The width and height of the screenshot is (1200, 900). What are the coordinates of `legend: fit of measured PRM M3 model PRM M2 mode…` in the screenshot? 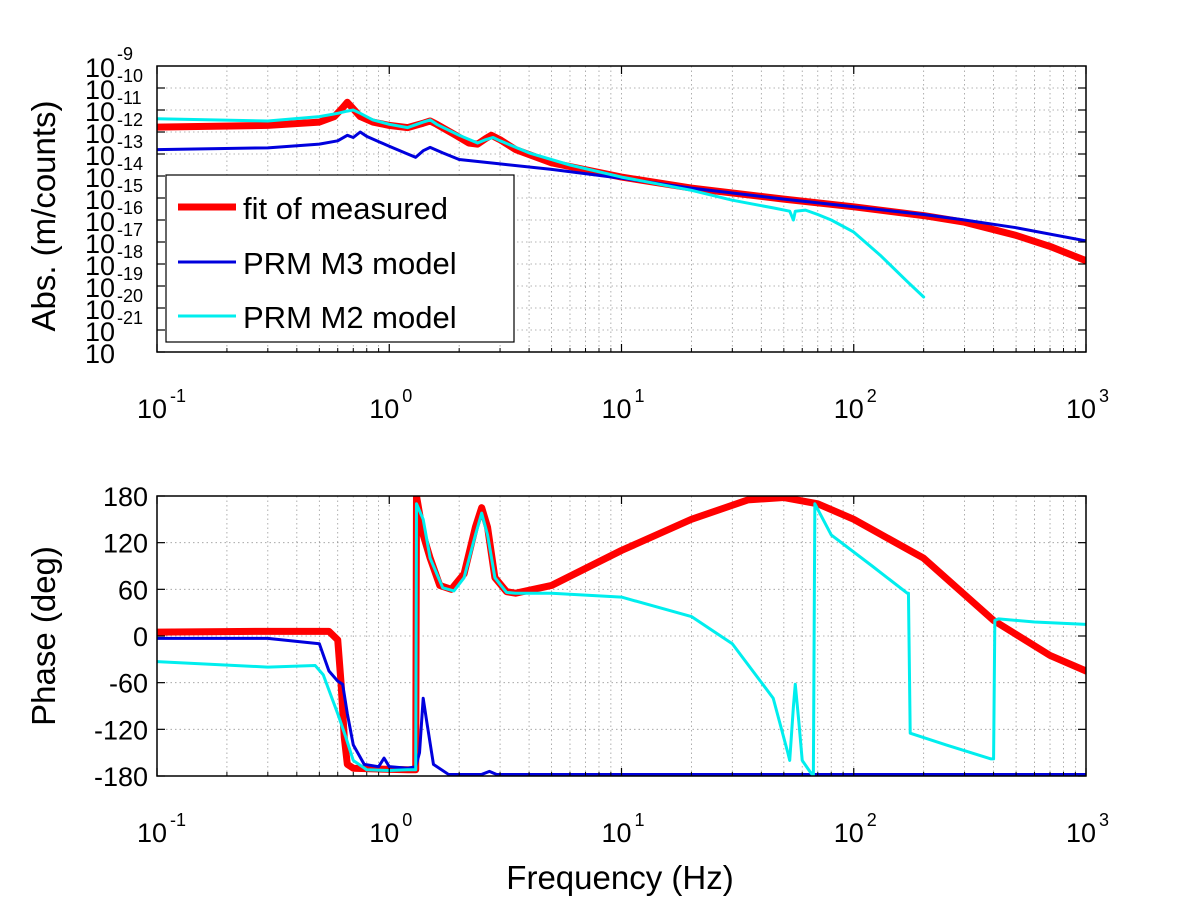 It's located at (340, 258).